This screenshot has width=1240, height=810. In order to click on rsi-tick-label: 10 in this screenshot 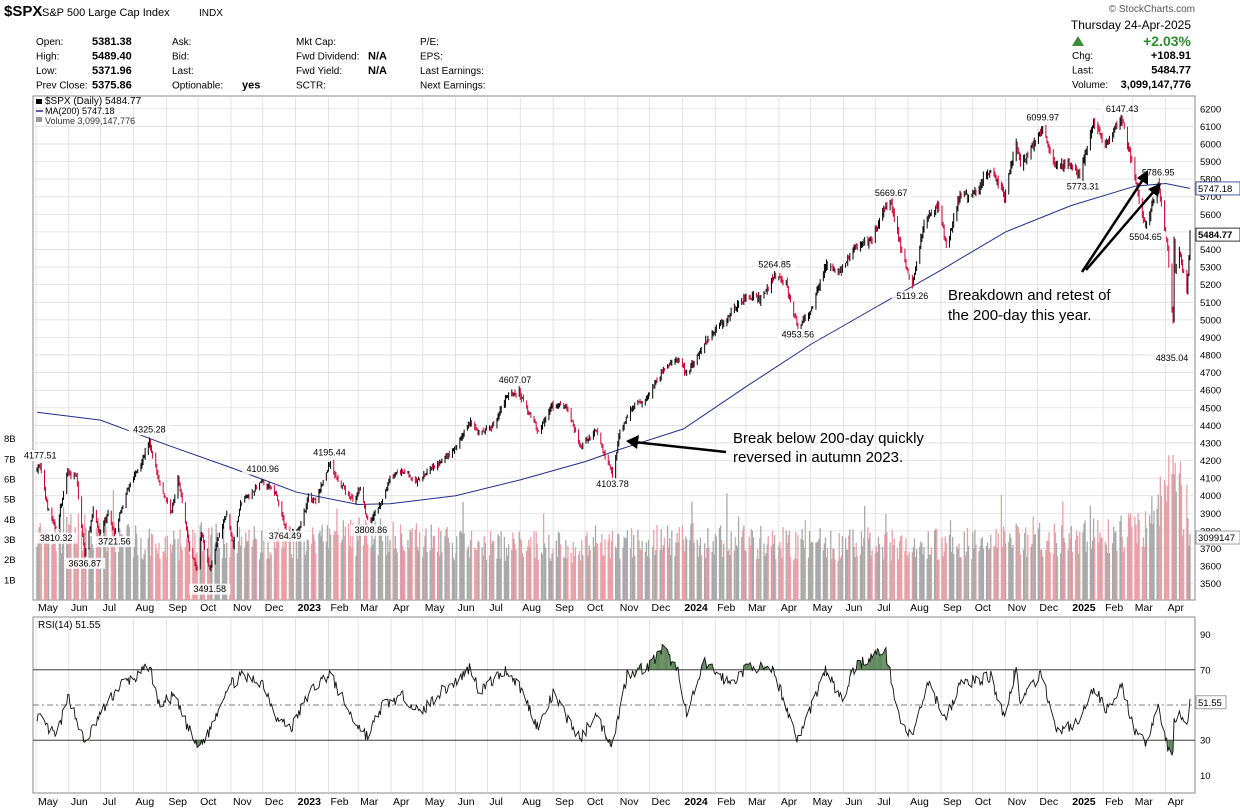, I will do `click(1205, 776)`.